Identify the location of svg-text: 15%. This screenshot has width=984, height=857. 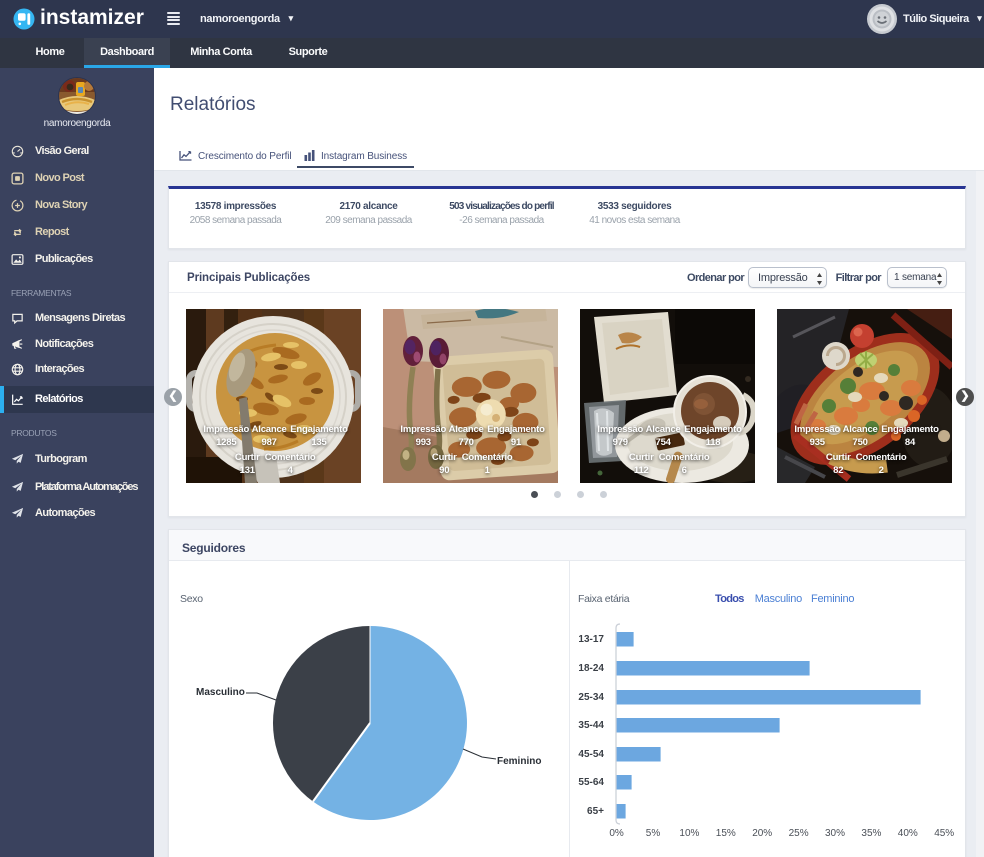
(726, 833).